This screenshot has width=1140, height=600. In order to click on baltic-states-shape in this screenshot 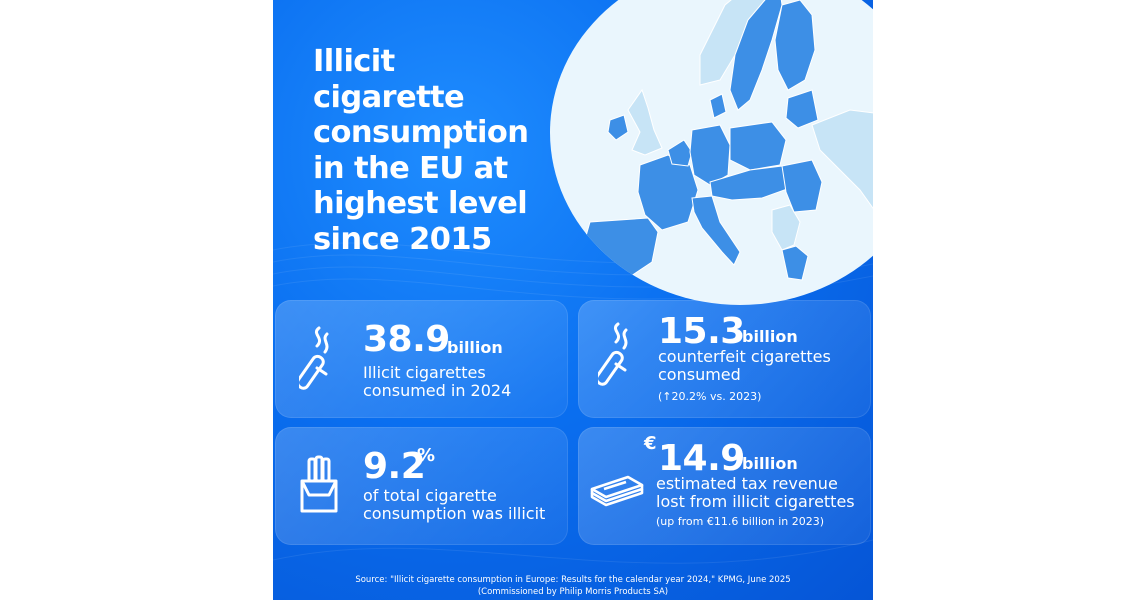, I will do `click(802, 109)`.